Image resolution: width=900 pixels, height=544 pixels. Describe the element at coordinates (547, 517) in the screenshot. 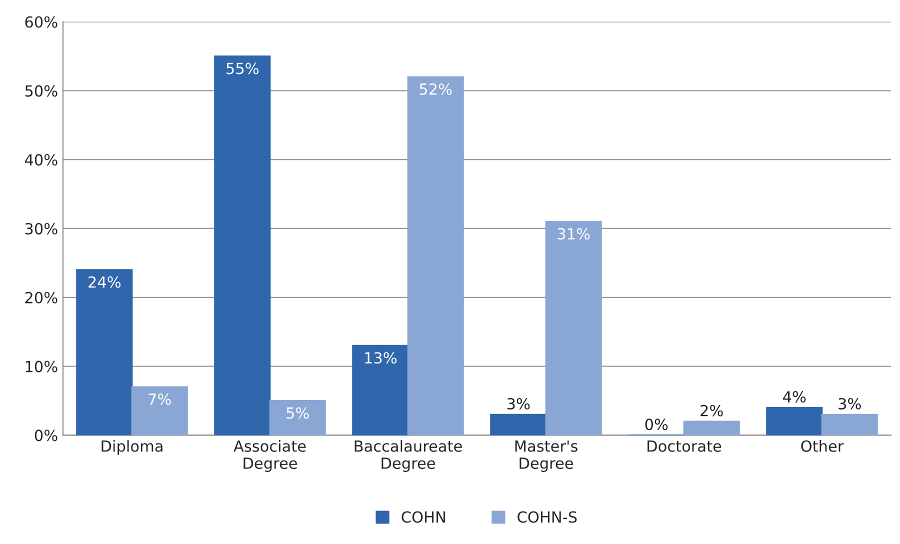

I see `legend-label: COHN-S` at that location.